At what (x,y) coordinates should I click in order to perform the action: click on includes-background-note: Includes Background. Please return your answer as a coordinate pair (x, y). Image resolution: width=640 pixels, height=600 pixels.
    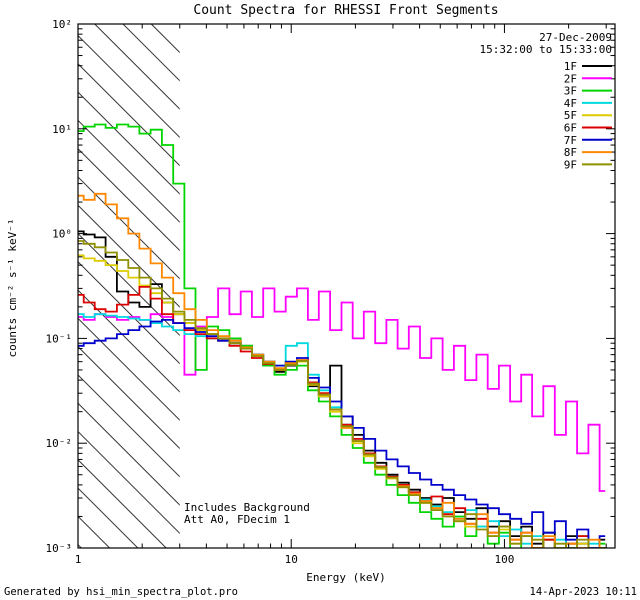
    Looking at the image, I should click on (247, 507).